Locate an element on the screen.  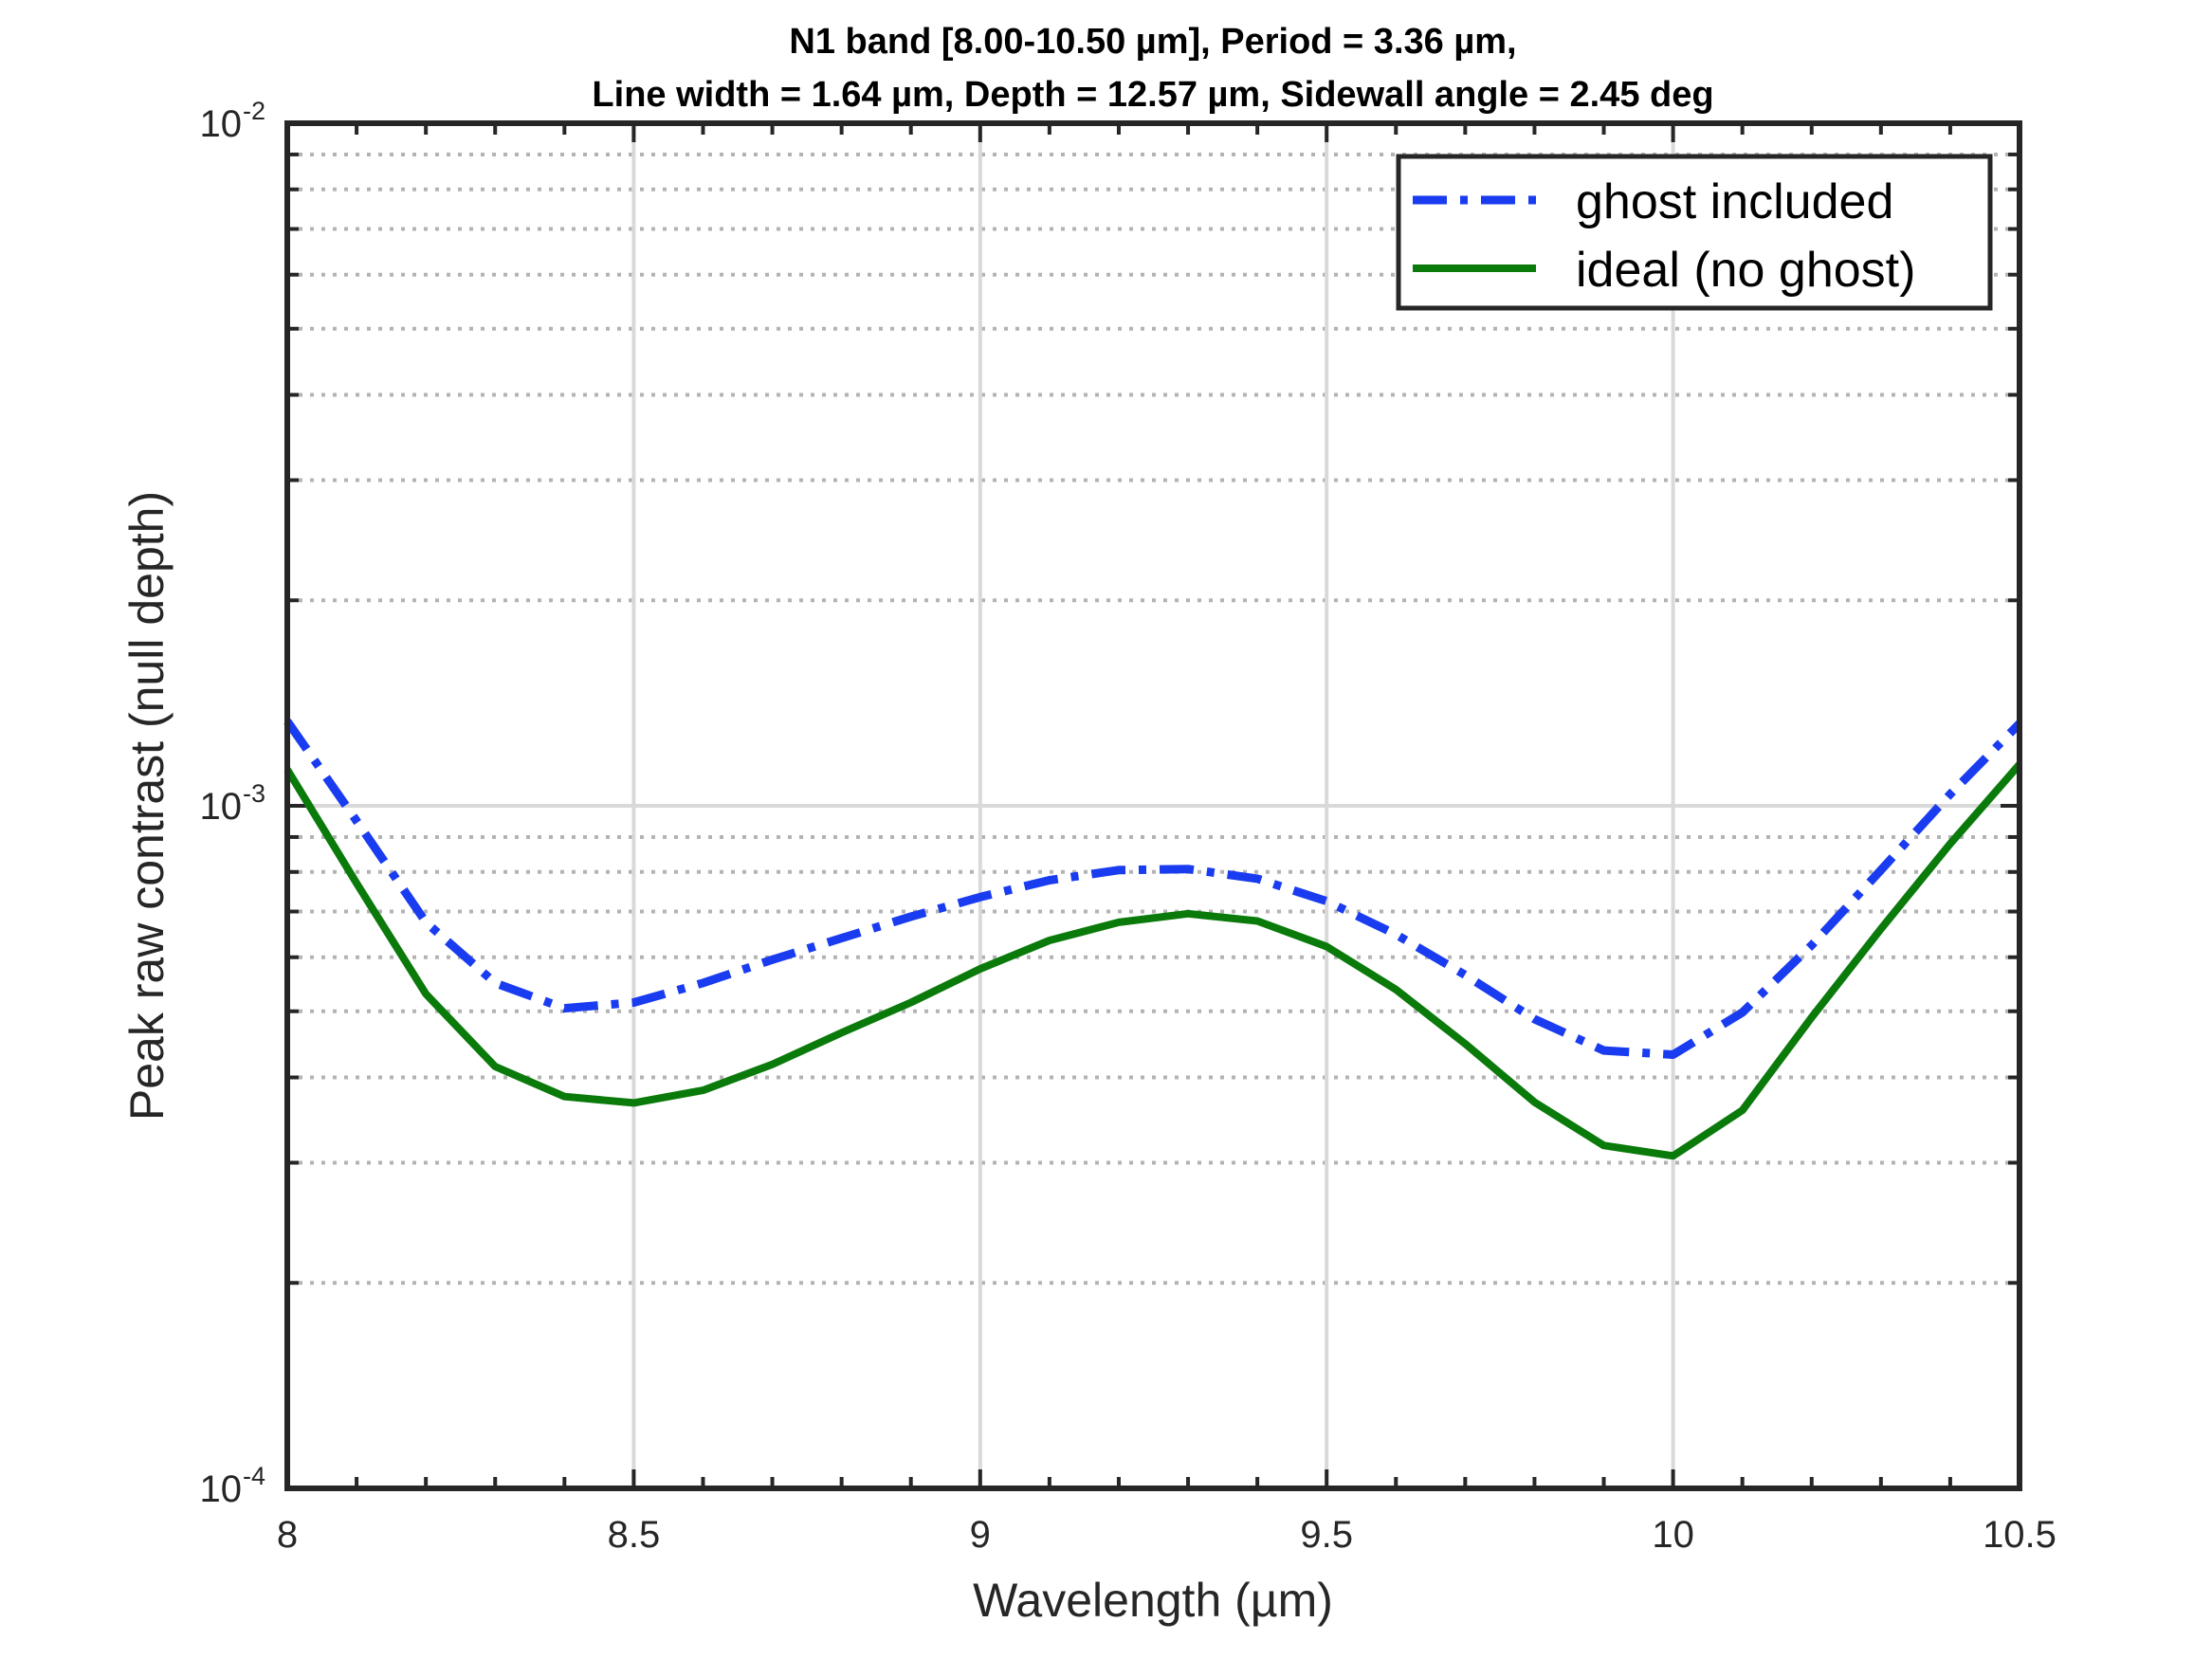
x-tick-label: 9 is located at coordinates (980, 1535).